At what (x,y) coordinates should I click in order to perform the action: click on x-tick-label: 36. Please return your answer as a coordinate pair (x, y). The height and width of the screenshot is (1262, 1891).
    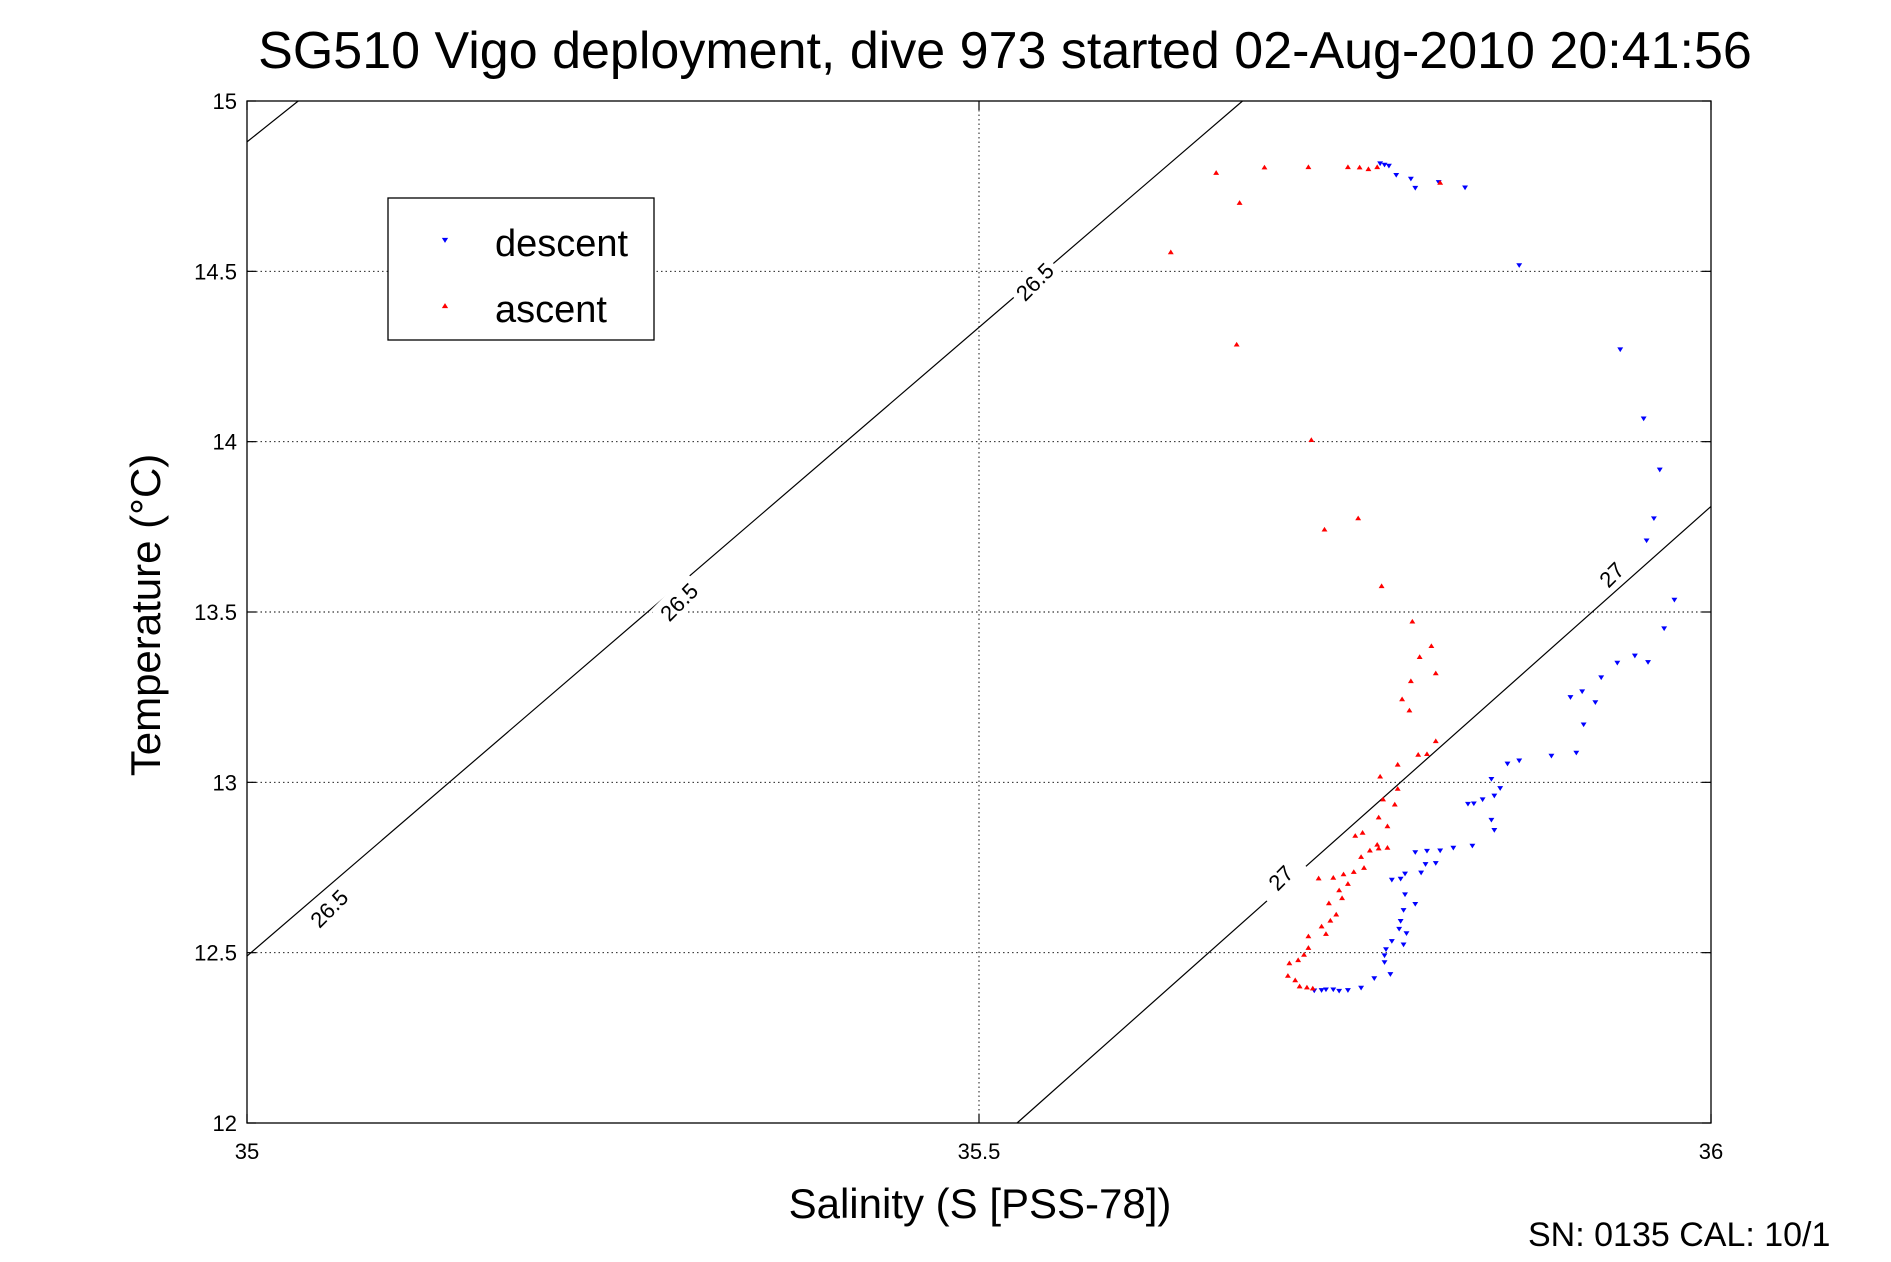
    Looking at the image, I should click on (1711, 1151).